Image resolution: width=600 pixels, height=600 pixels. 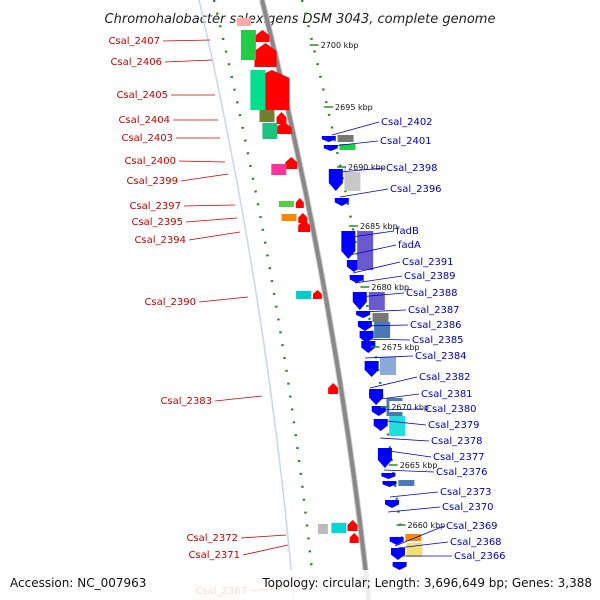 I want to click on left-gene-label: Csal_2405, so click(x=142, y=95).